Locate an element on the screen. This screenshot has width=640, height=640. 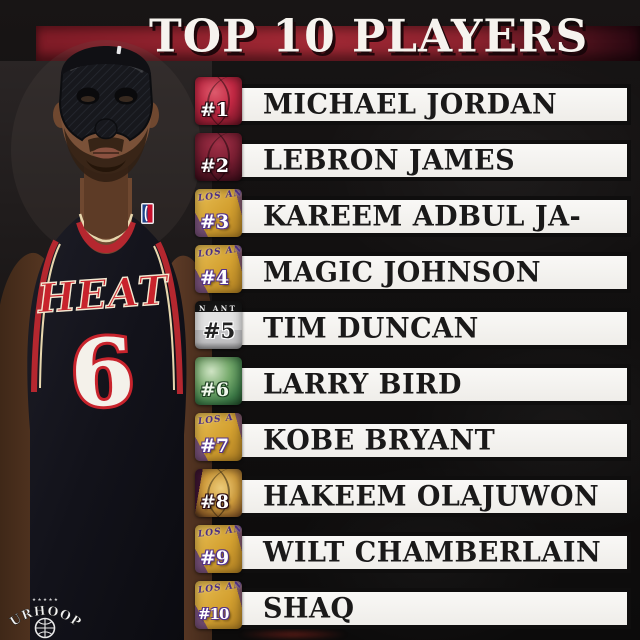
player-name: SHAQ is located at coordinates (309, 608).